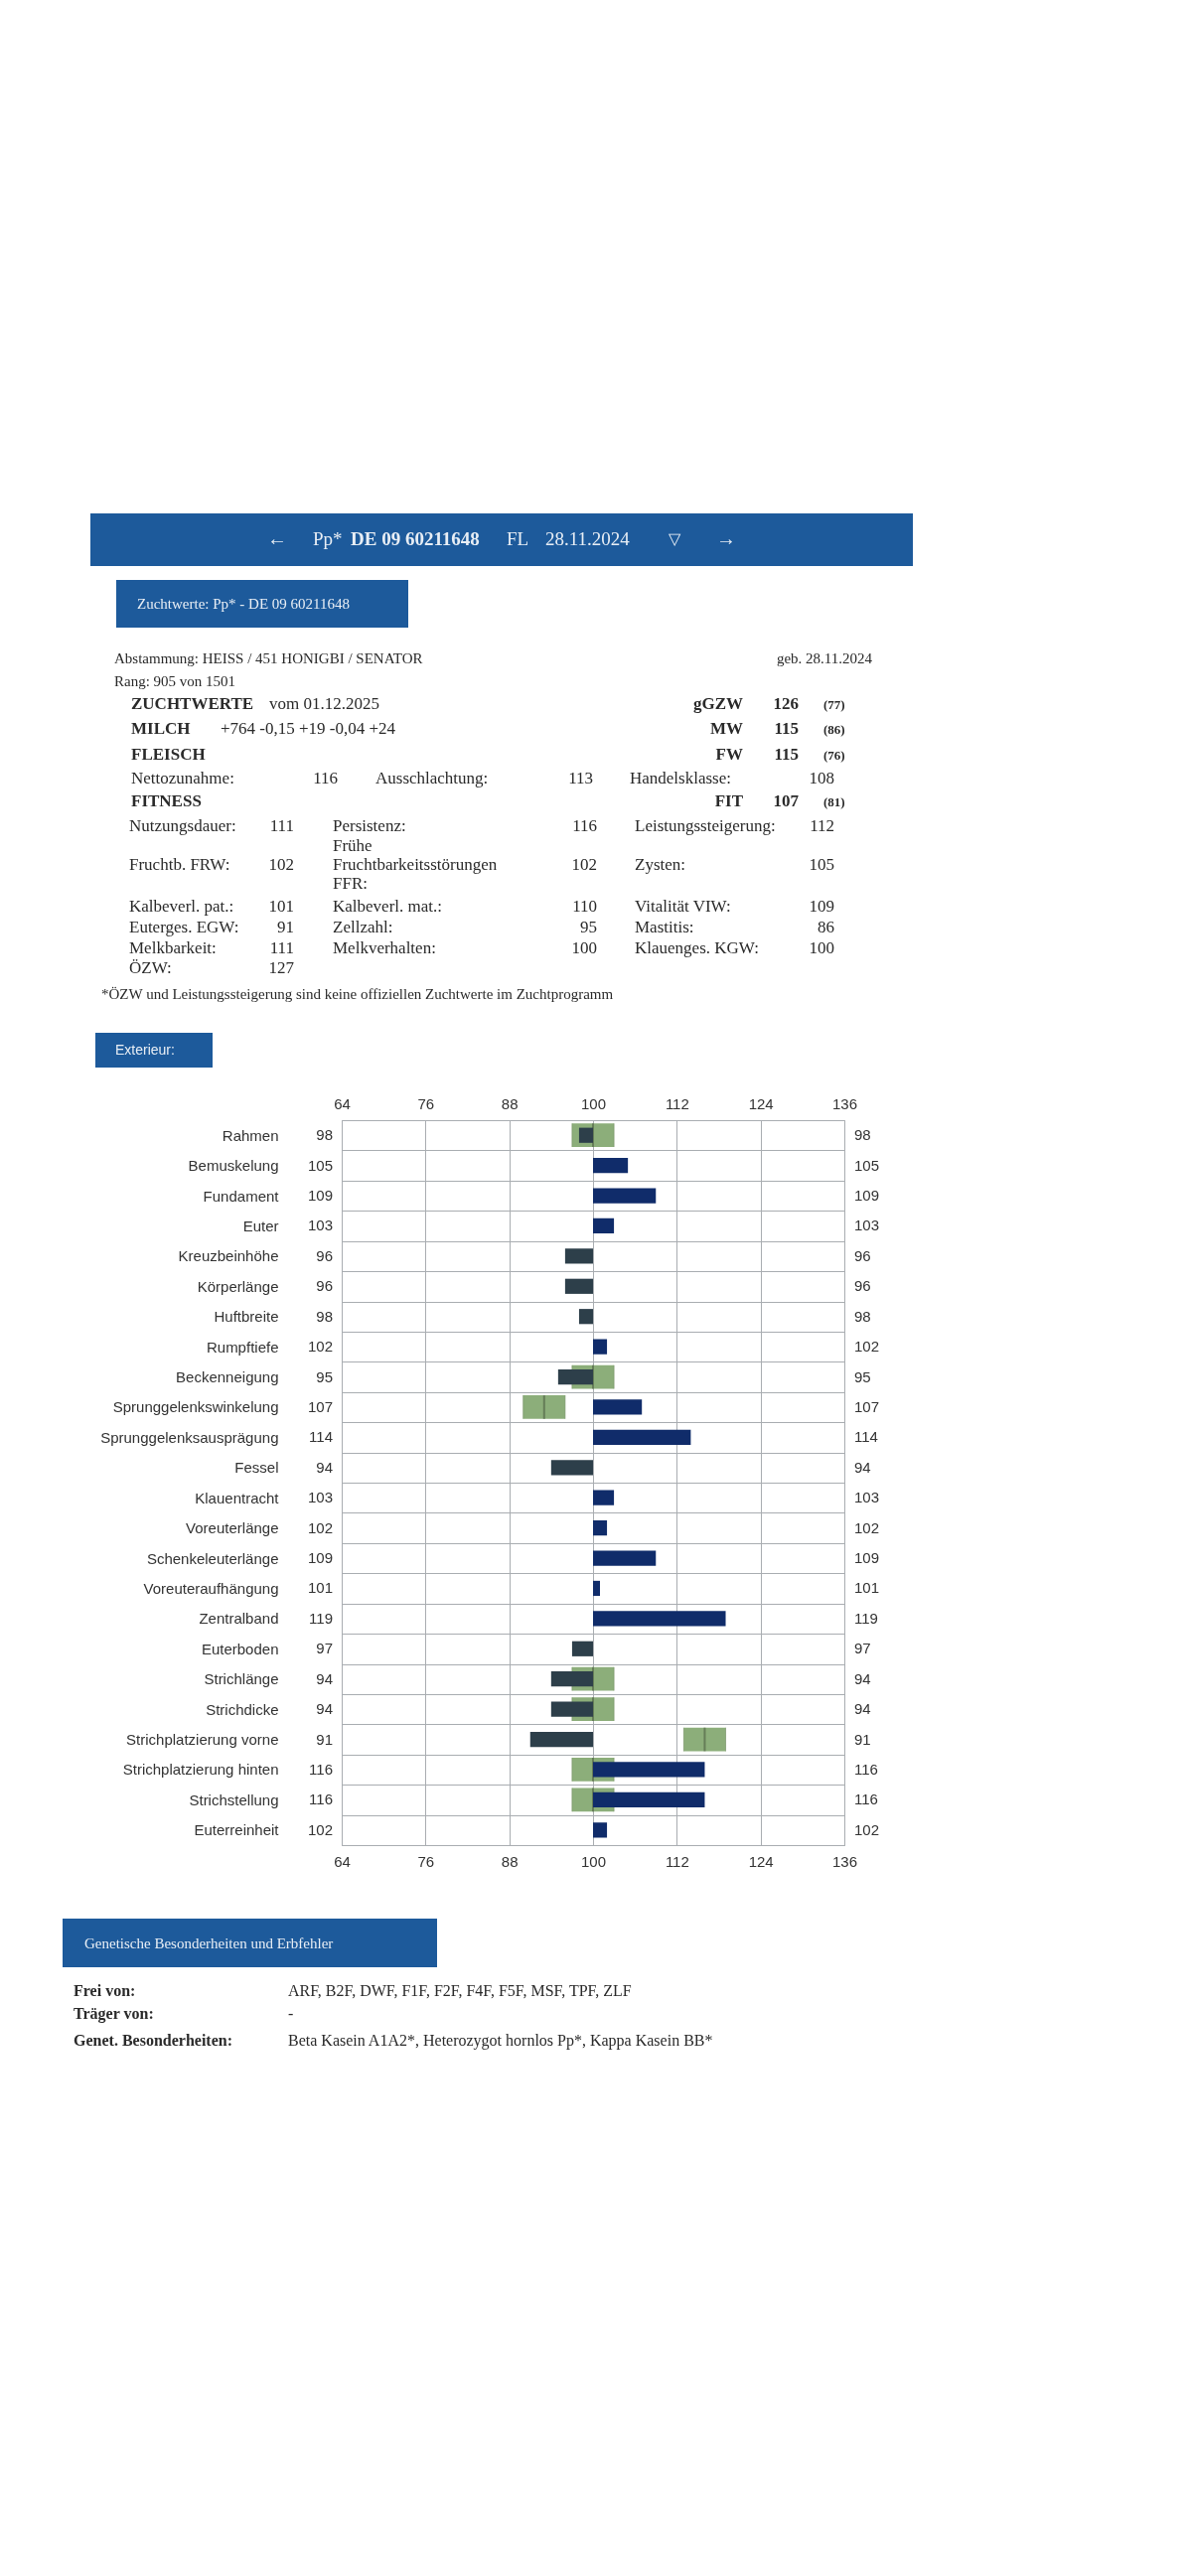 The width and height of the screenshot is (1192, 2576). What do you see at coordinates (175, 681) in the screenshot?
I see `text: Rang: 905 von 1501` at bounding box center [175, 681].